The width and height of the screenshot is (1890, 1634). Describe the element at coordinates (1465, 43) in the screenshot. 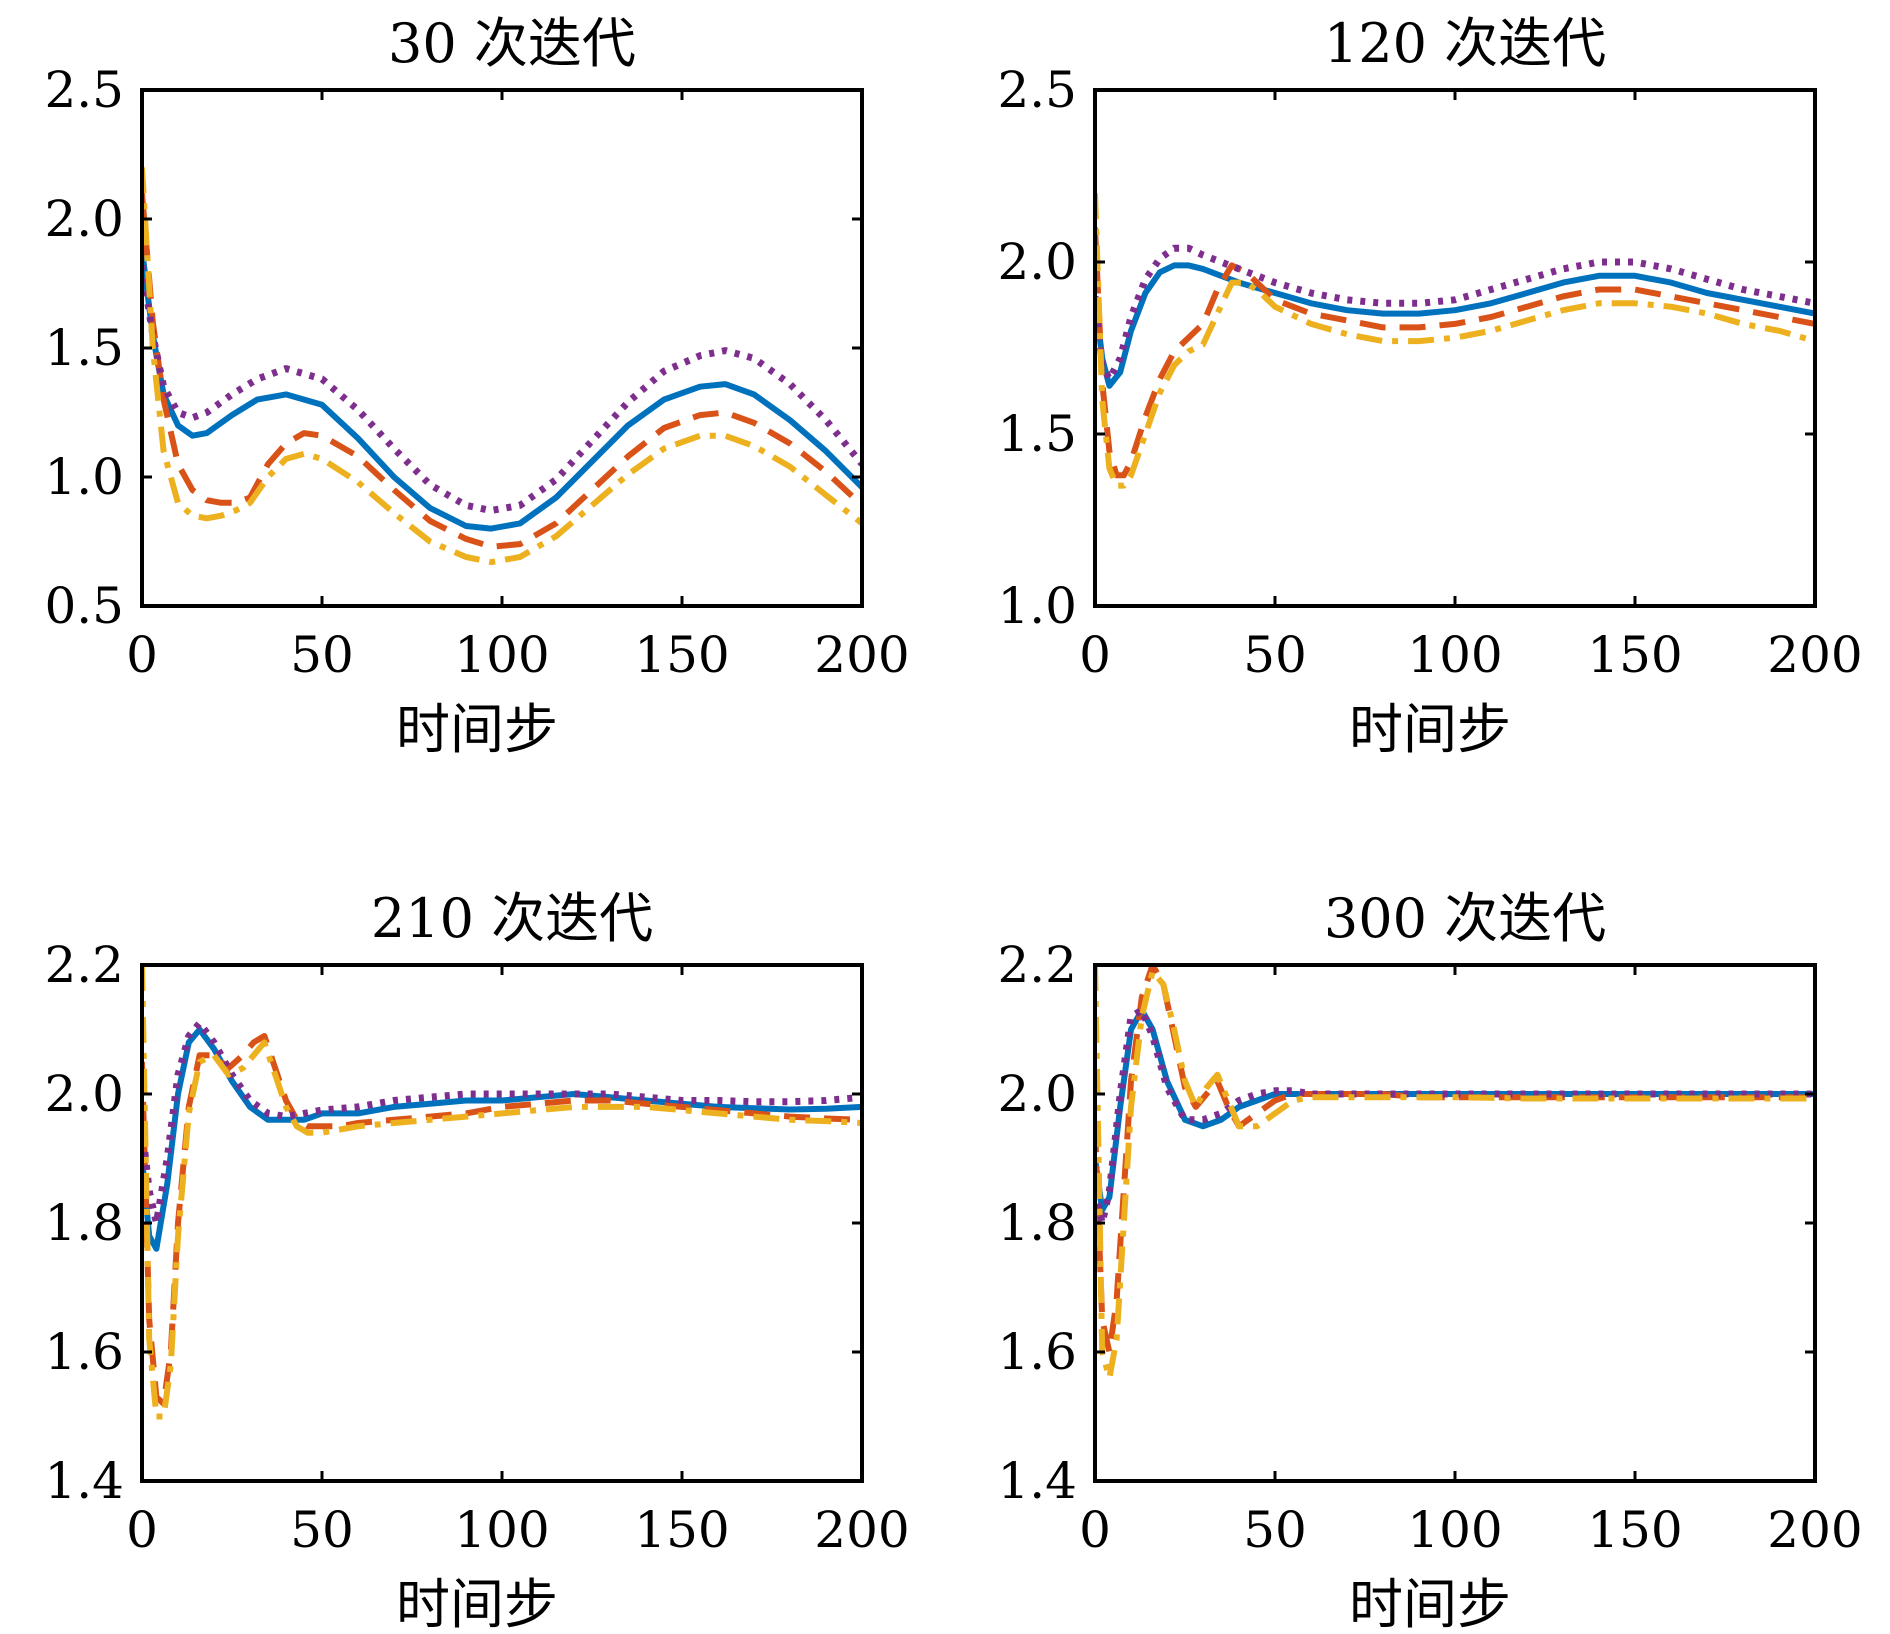

I see `chart-title: 120 次迭代` at that location.